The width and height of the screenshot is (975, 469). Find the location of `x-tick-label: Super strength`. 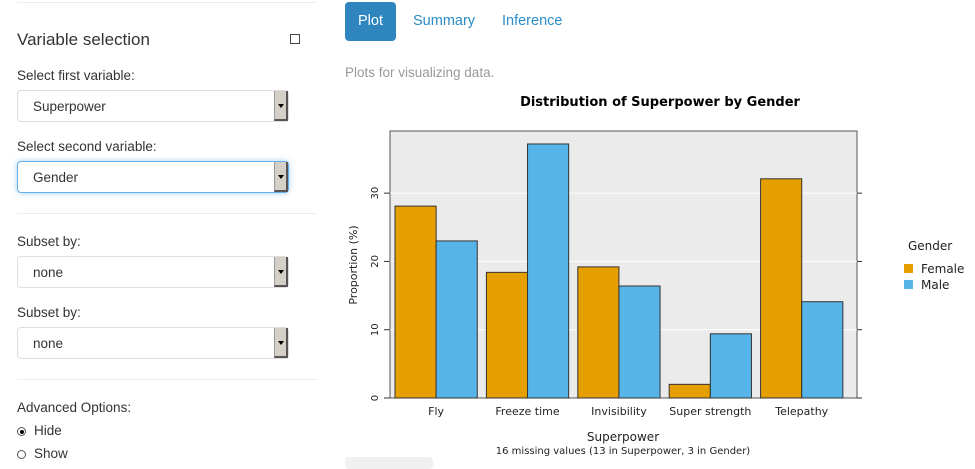

x-tick-label: Super strength is located at coordinates (710, 411).